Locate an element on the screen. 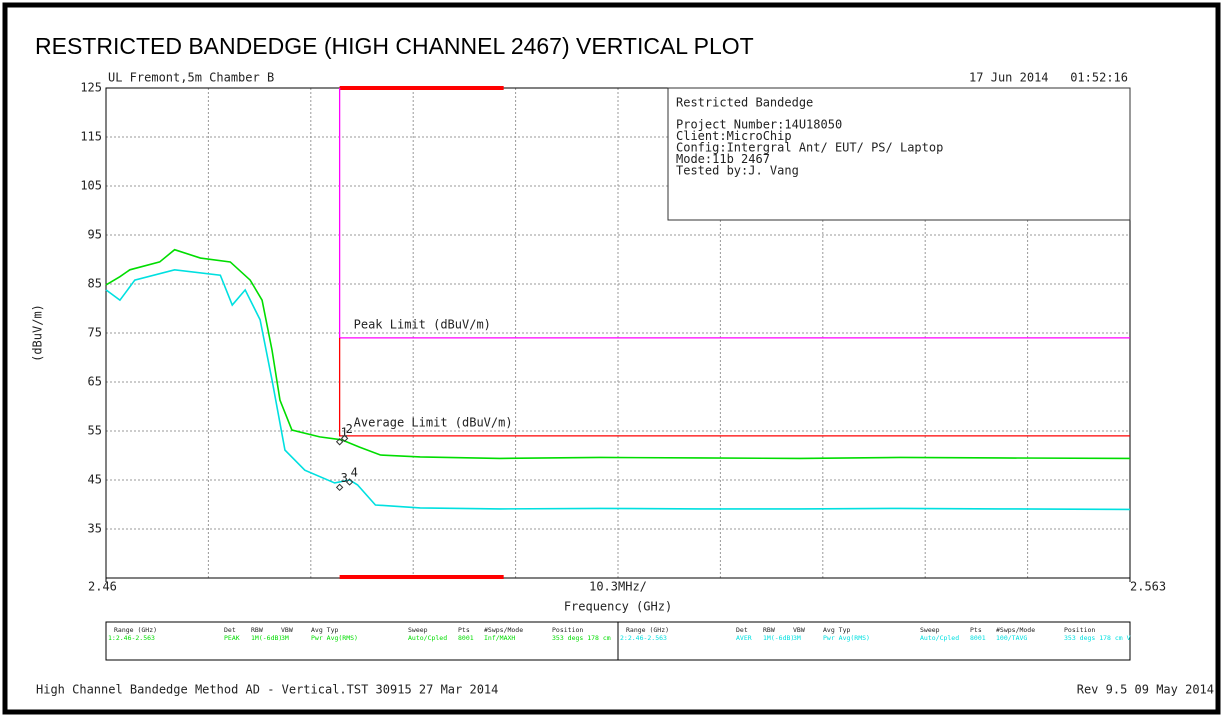 Image resolution: width=1225 pixels, height=722 pixels. info-line: Client:MicroChip is located at coordinates (734, 136).